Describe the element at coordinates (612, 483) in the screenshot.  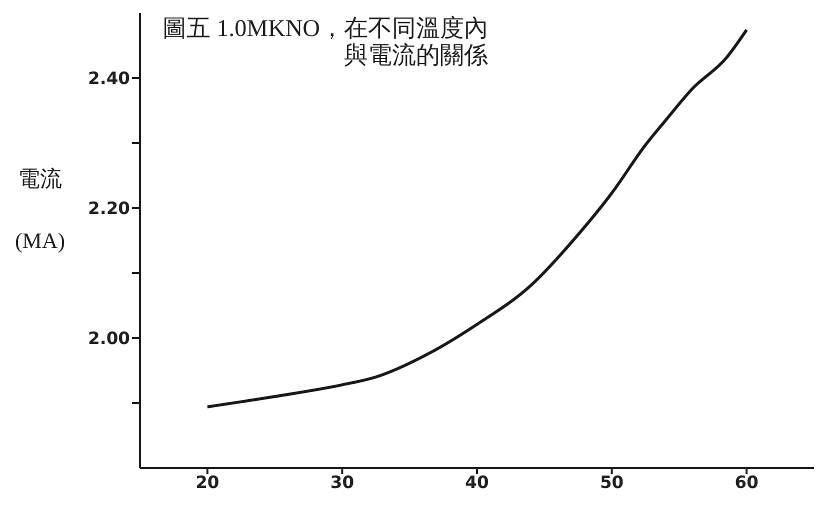
I see `x-tick-label: 50` at that location.